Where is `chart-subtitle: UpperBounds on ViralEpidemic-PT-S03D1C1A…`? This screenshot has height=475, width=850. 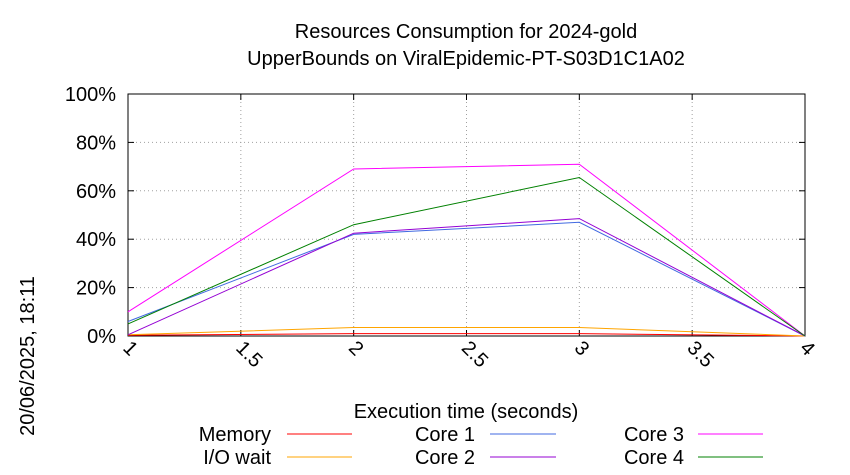 chart-subtitle: UpperBounds on ViralEpidemic-PT-S03D1C1A… is located at coordinates (466, 59).